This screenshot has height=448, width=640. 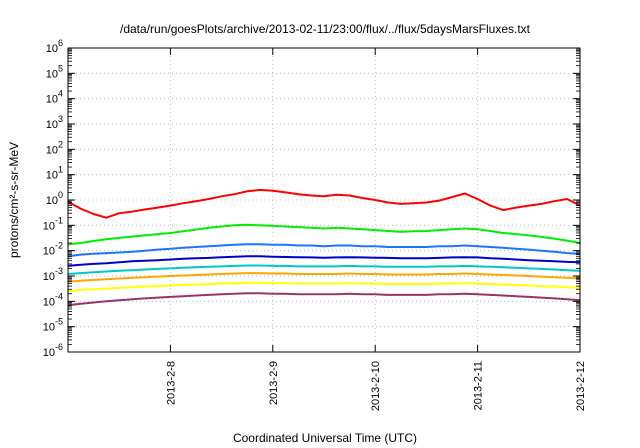 I want to click on y-tick-label: 10², so click(x=54, y=147).